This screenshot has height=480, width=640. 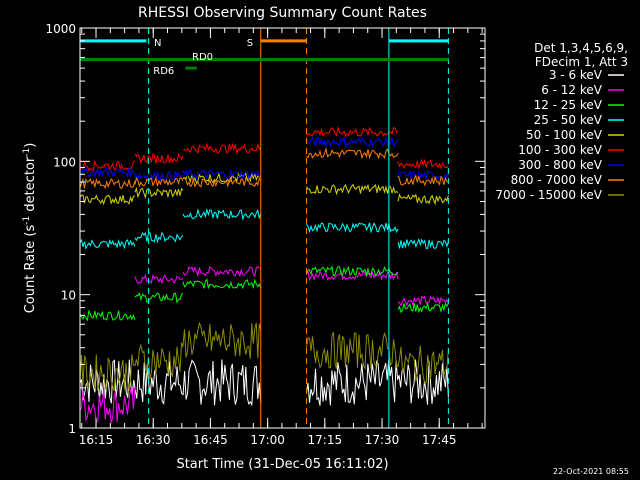 I want to click on legend-label: 25 - 50 keV, so click(x=568, y=120).